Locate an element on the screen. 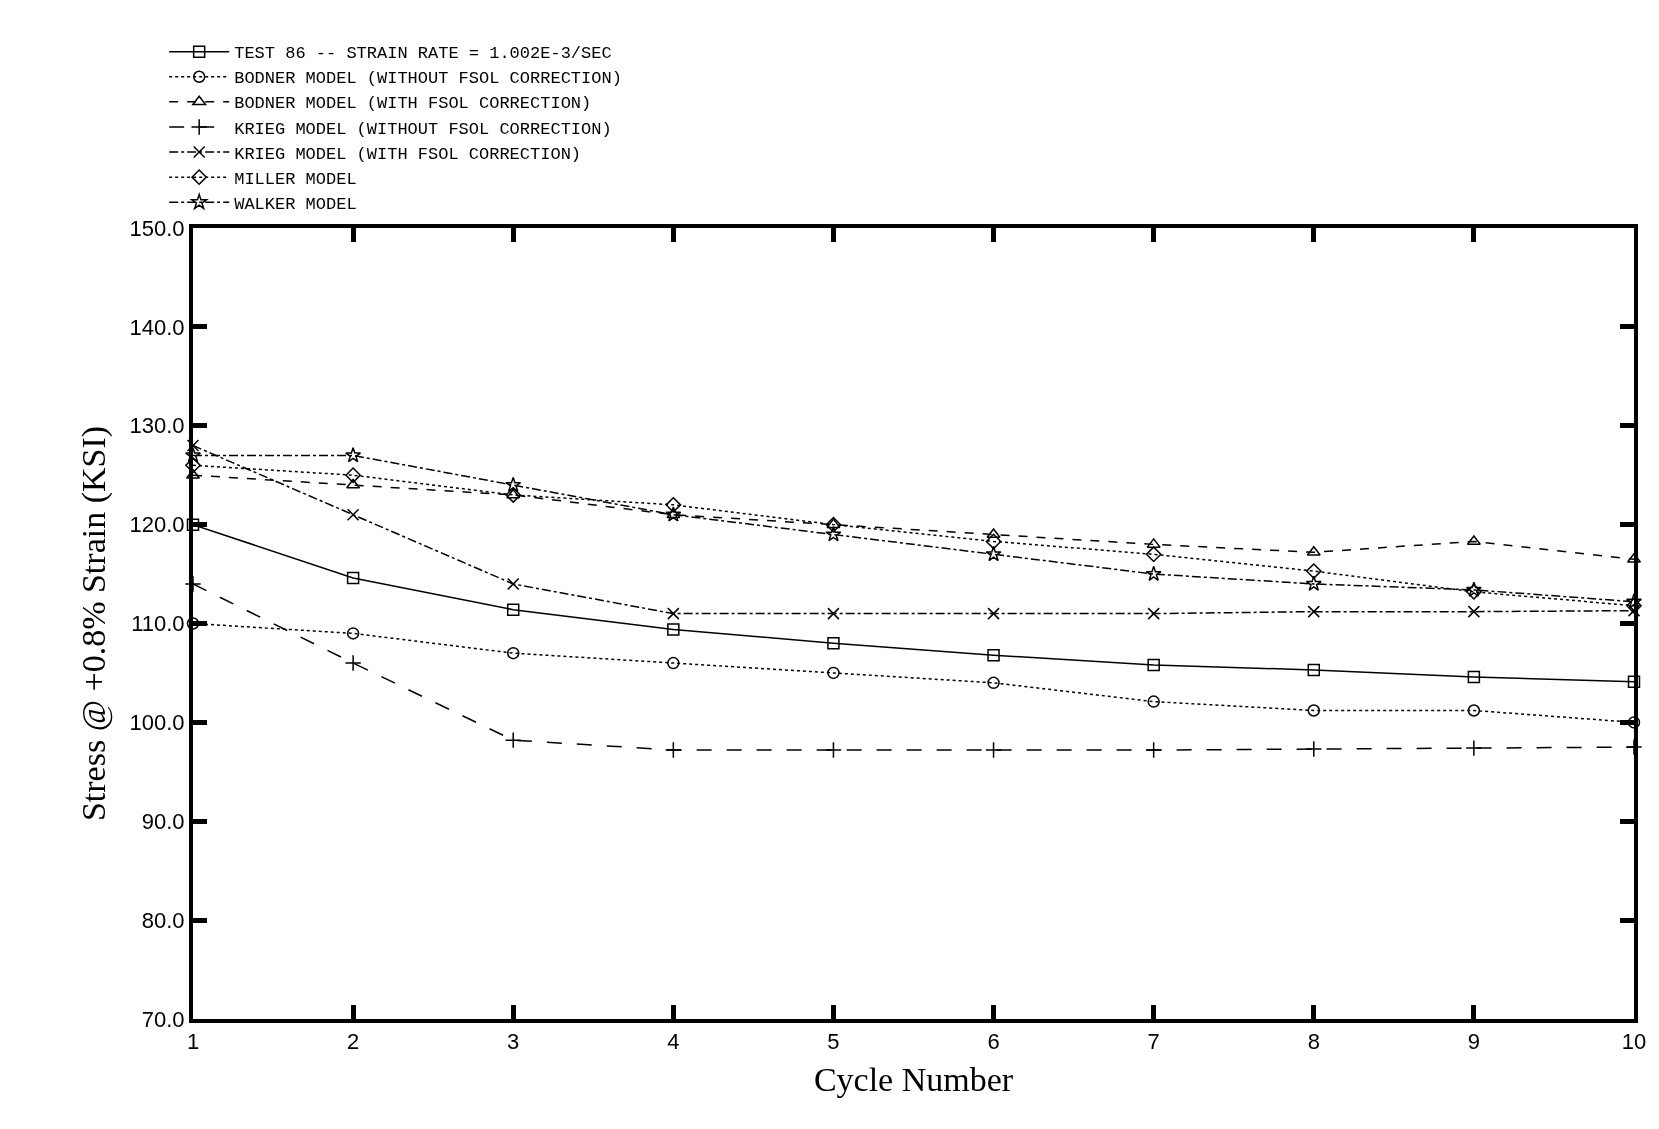 The height and width of the screenshot is (1129, 1659). legend-label: KRIEG MODEL (WITH FSOL CORRECTION) is located at coordinates (408, 154).